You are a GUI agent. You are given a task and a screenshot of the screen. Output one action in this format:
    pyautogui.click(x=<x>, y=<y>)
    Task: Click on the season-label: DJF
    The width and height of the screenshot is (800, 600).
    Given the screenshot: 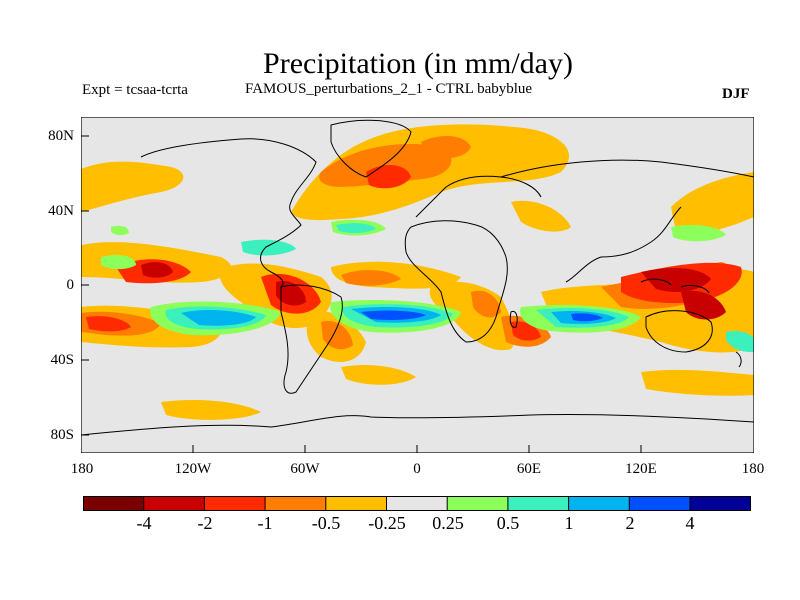 What is the action you would take?
    pyautogui.click(x=736, y=94)
    